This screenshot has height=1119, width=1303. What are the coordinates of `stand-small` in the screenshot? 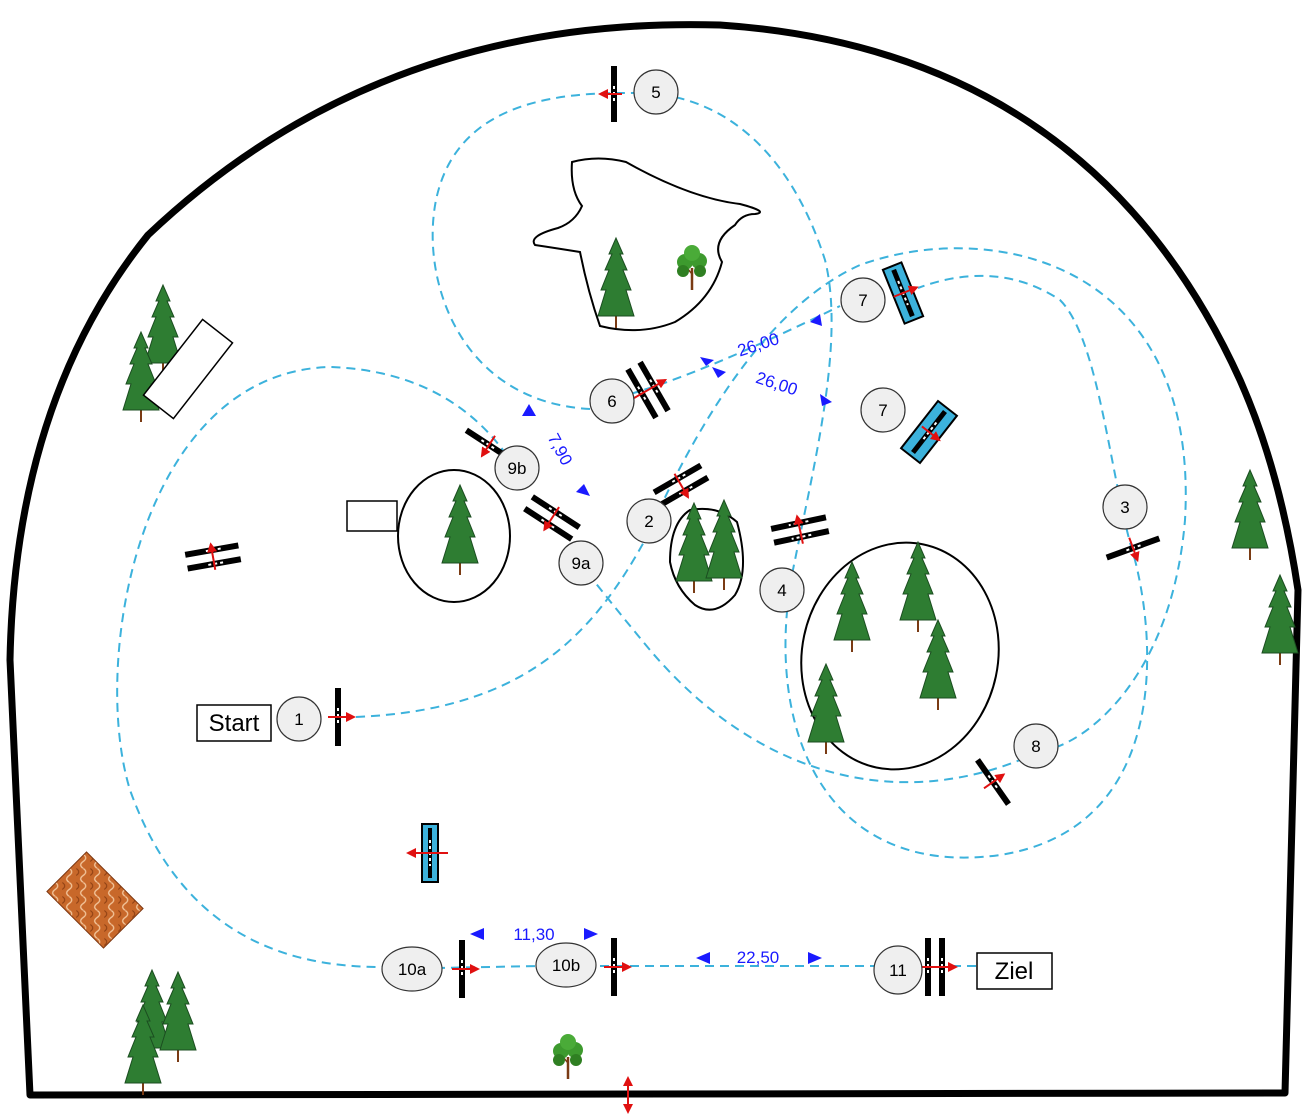 It's located at (372, 516).